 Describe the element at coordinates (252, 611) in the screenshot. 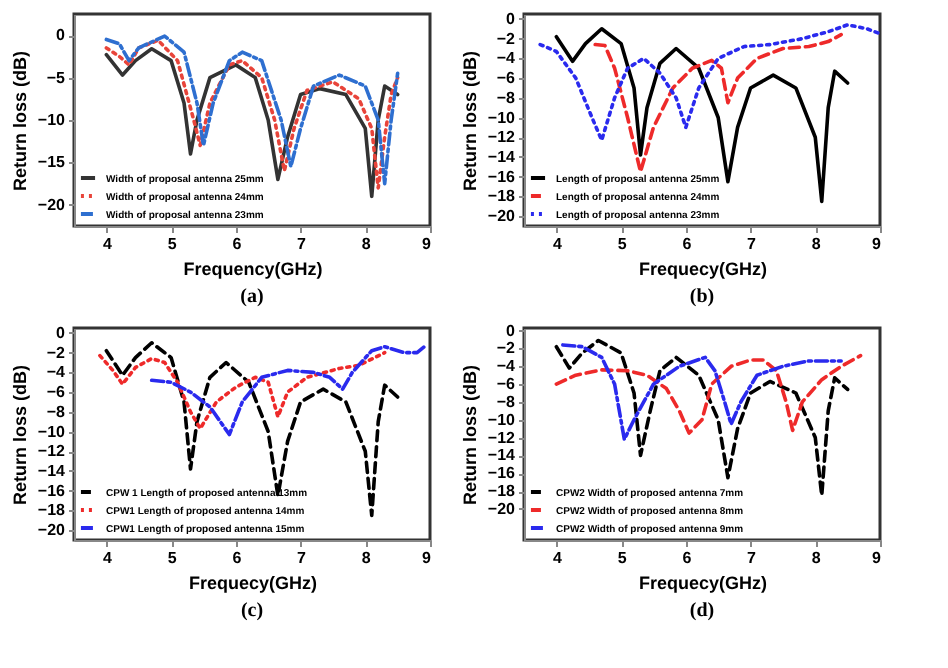

I see `text: (c)` at that location.